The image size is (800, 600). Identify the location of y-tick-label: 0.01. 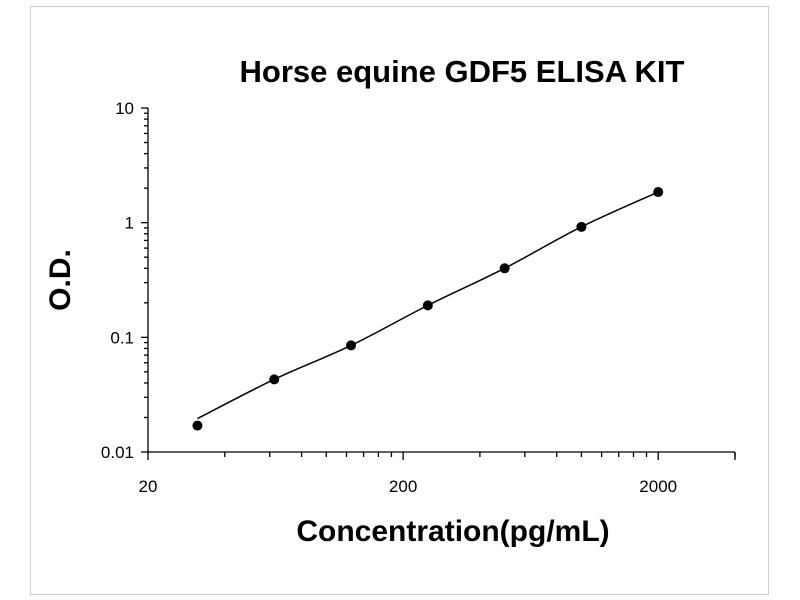
(117, 452).